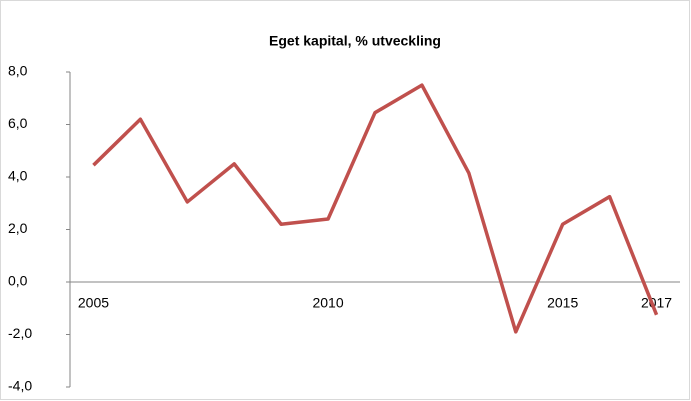 This screenshot has width=691, height=401. I want to click on y-tick-label: 6,0, so click(18, 123).